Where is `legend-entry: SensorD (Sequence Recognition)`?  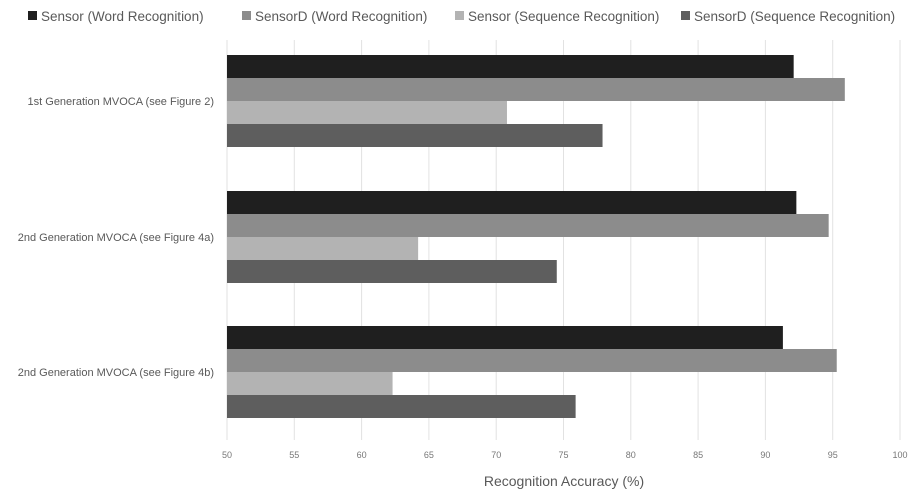 legend-entry: SensorD (Sequence Recognition) is located at coordinates (794, 16).